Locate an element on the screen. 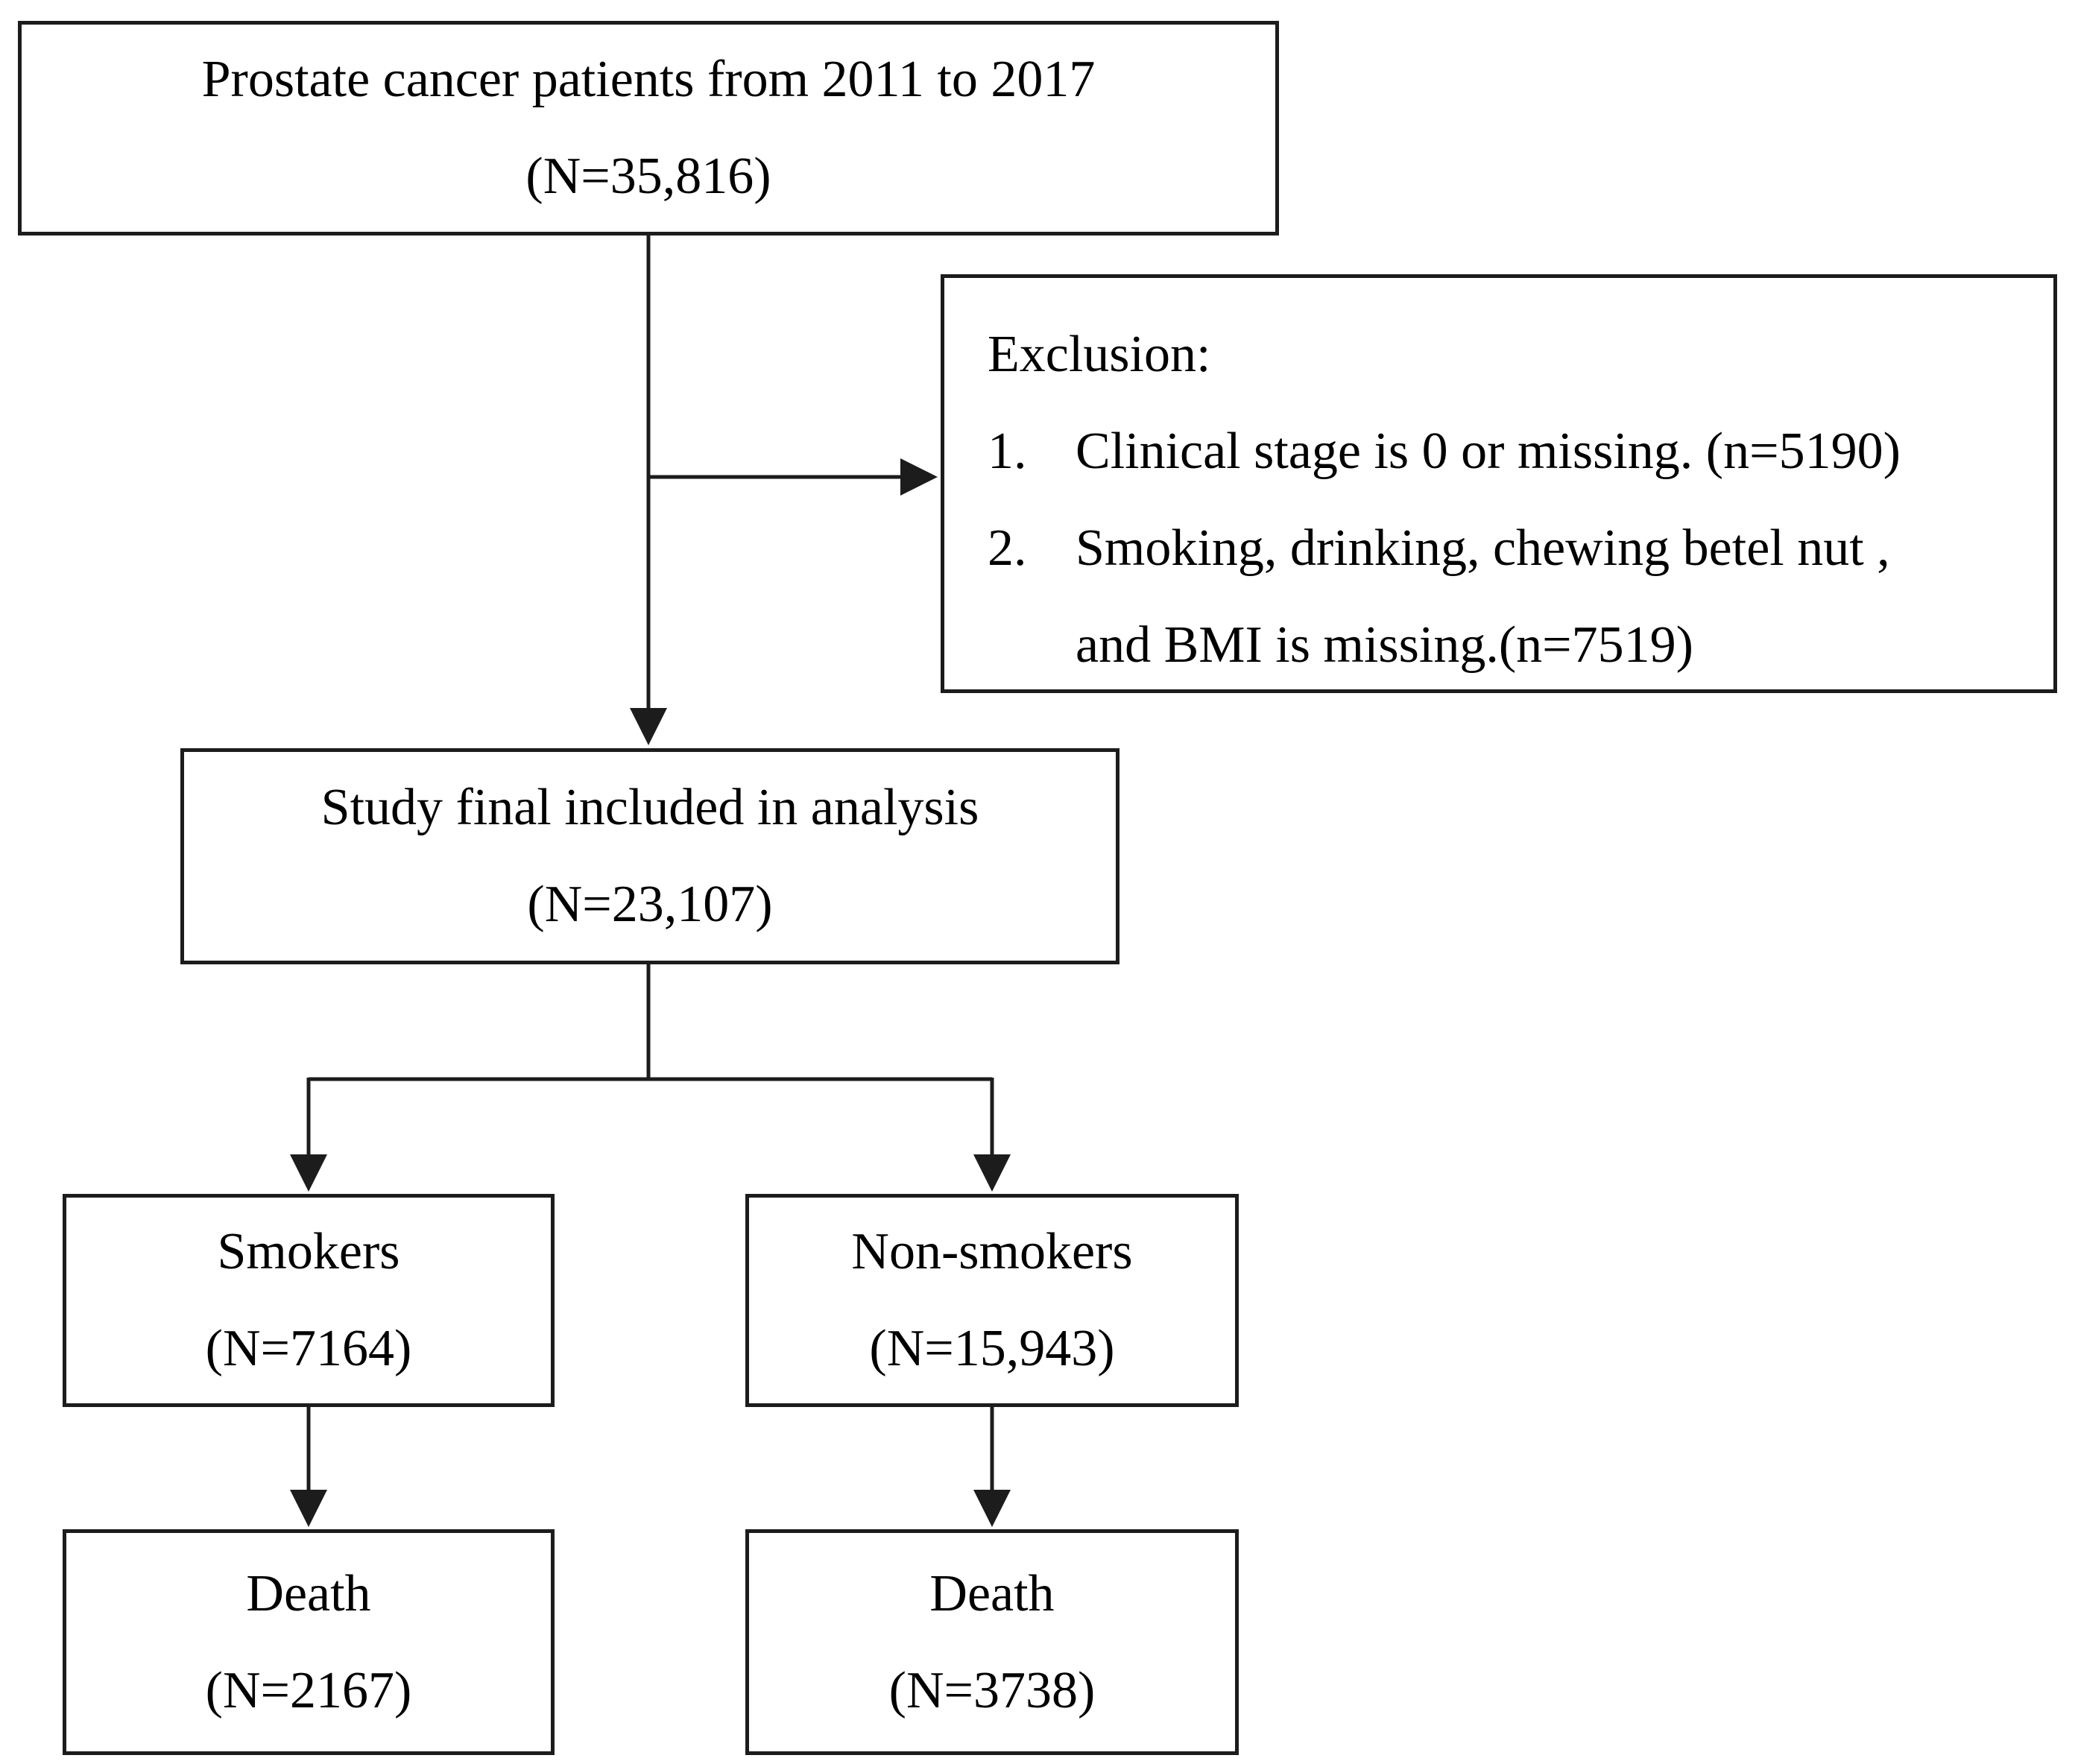  box-nonsmokers: Non-smokers (N=15,943) is located at coordinates (992, 1300).